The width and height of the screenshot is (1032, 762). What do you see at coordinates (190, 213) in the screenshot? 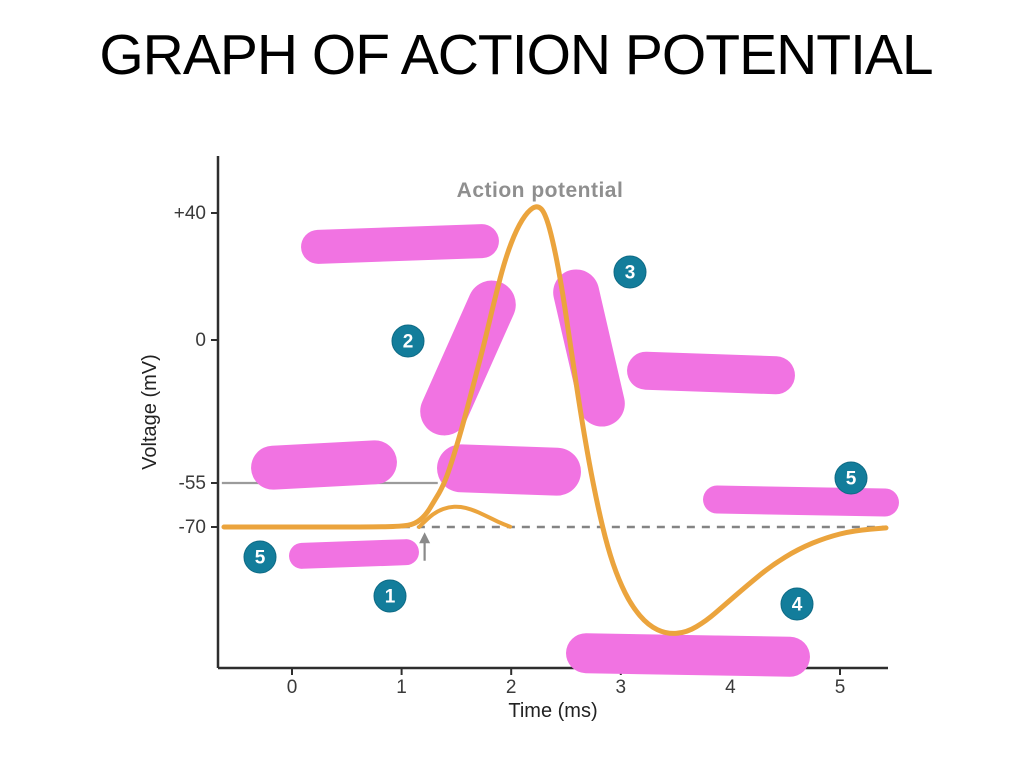
I see `y-tick-label: +40` at bounding box center [190, 213].